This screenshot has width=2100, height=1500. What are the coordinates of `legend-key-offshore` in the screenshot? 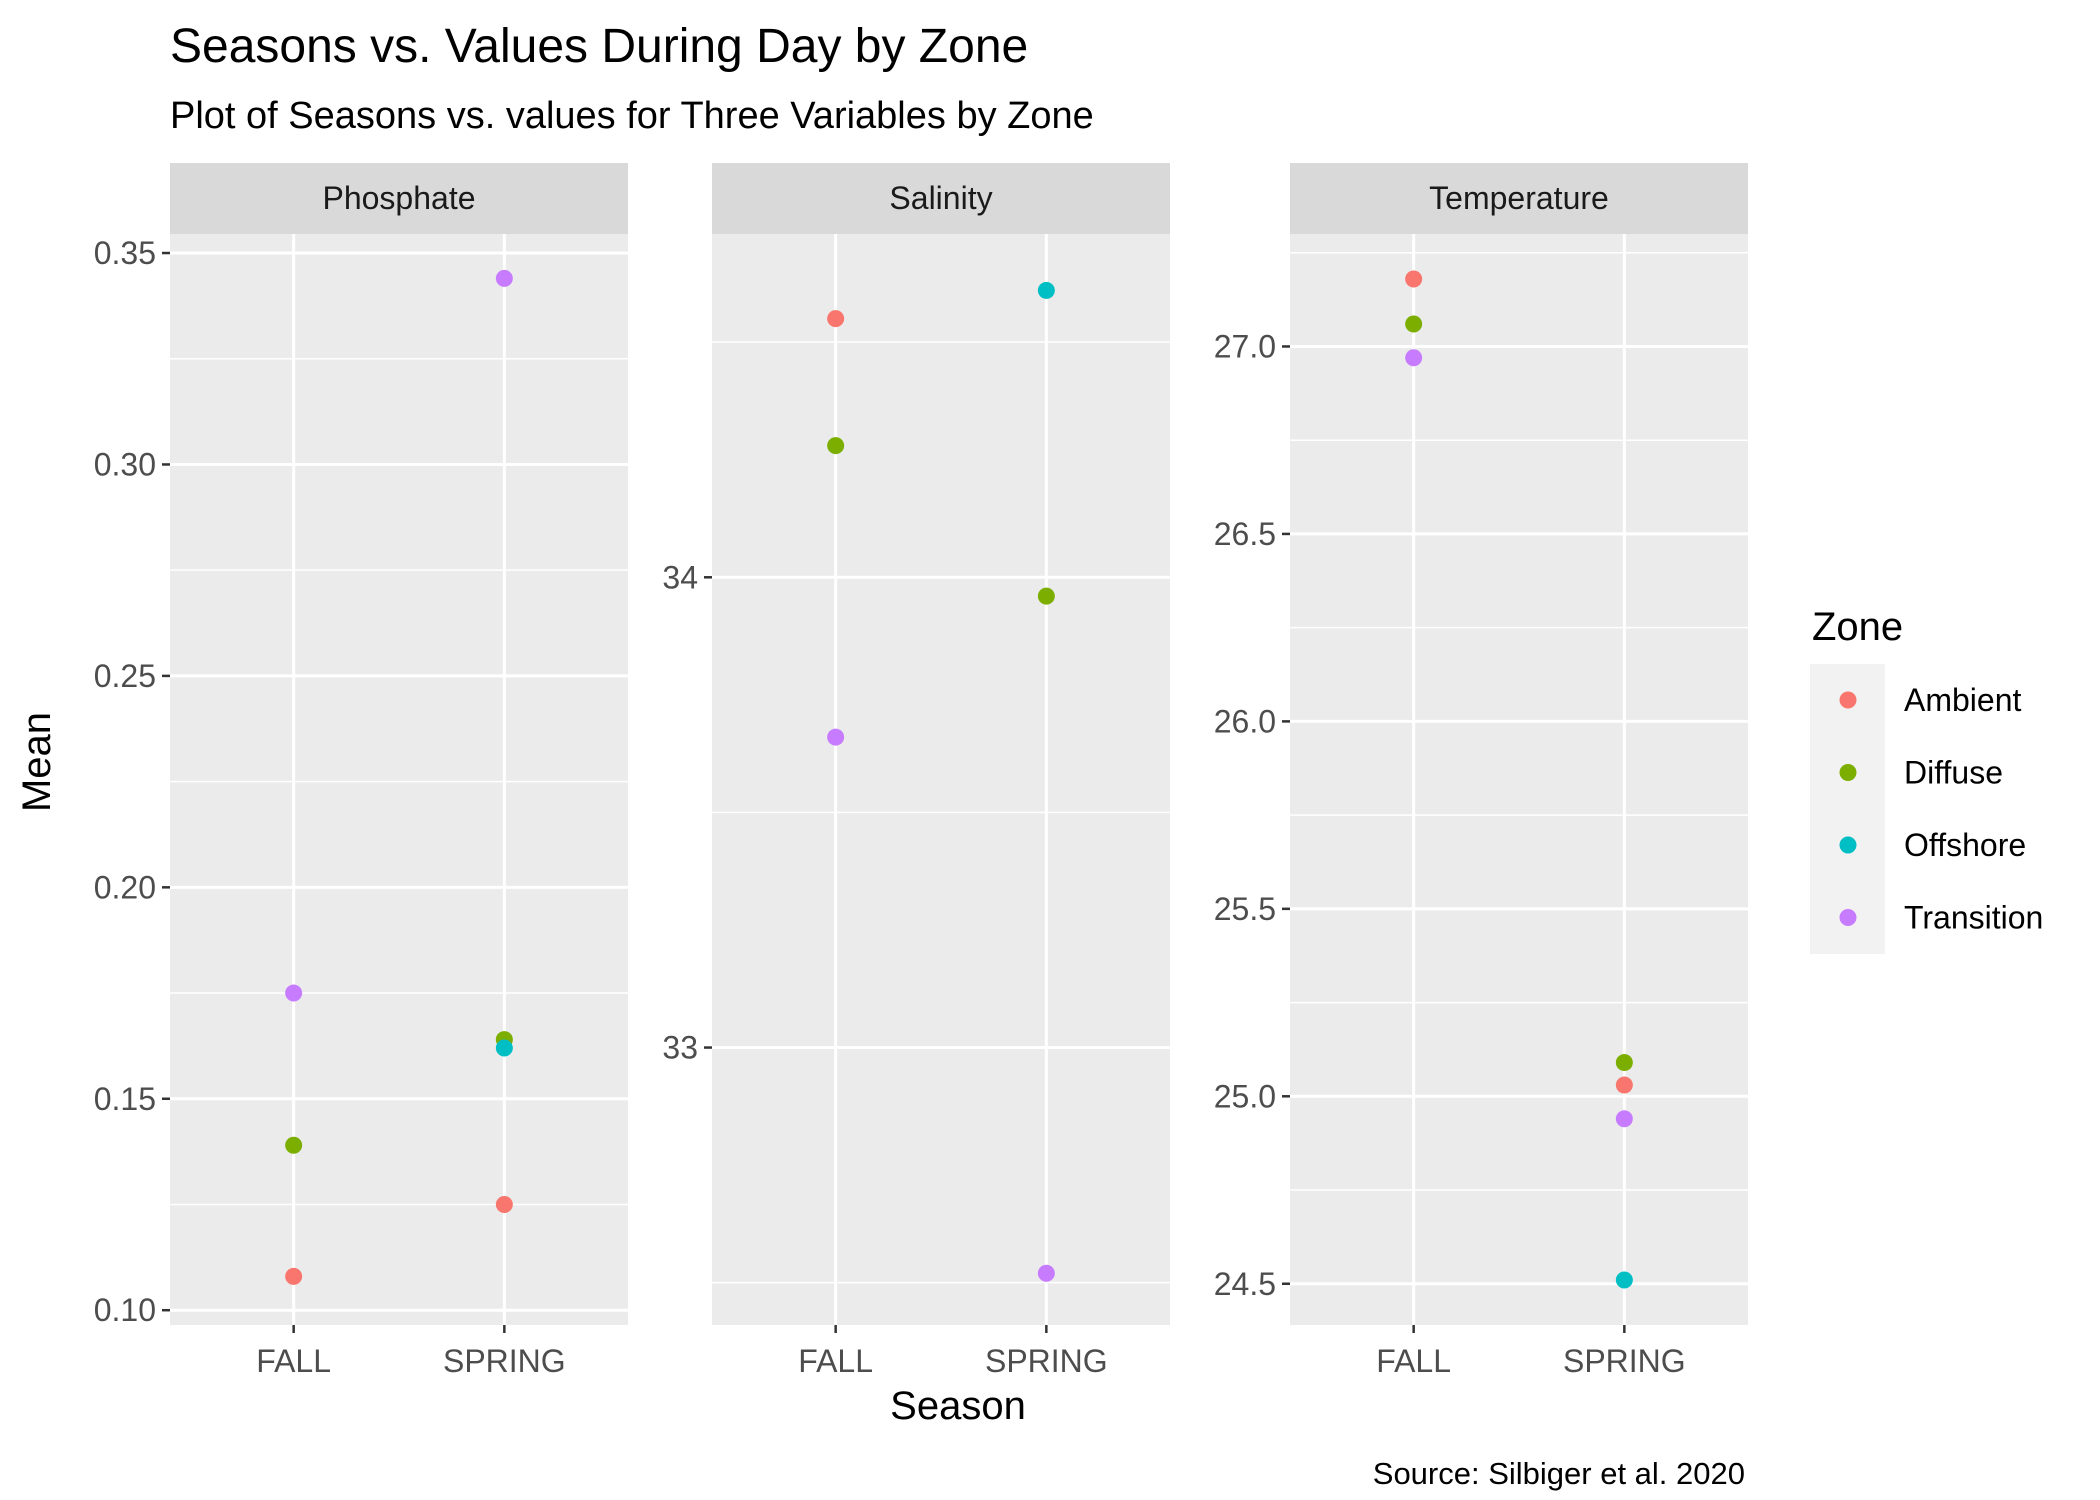 It's located at (1848, 845).